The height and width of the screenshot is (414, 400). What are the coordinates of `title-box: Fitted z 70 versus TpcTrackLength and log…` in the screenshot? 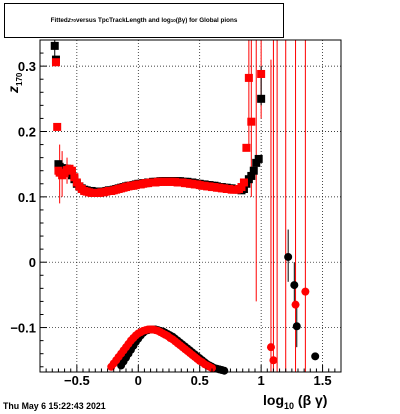 It's located at (144, 20).